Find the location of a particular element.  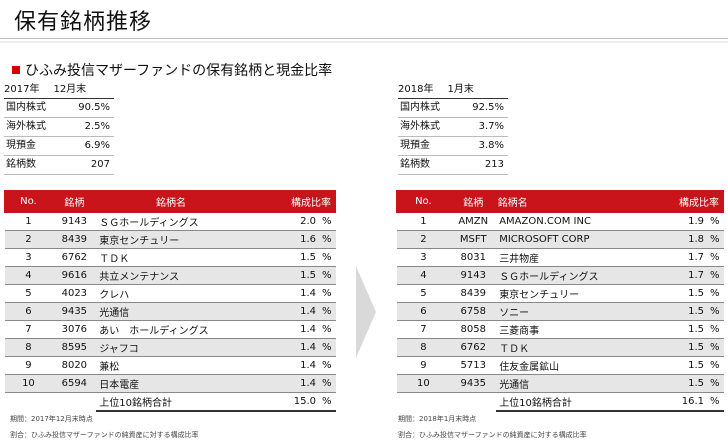

table-header-row: No. 銘柄 銘柄名 構成比率 is located at coordinates (560, 201).